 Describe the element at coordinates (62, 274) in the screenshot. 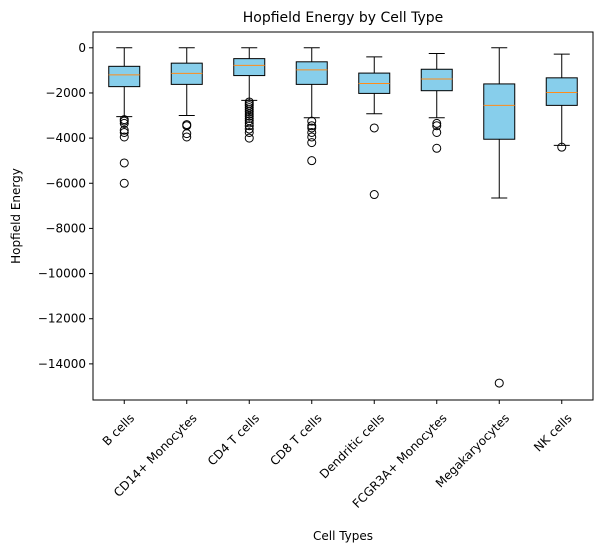

I see `y-tick-label: −10000` at that location.